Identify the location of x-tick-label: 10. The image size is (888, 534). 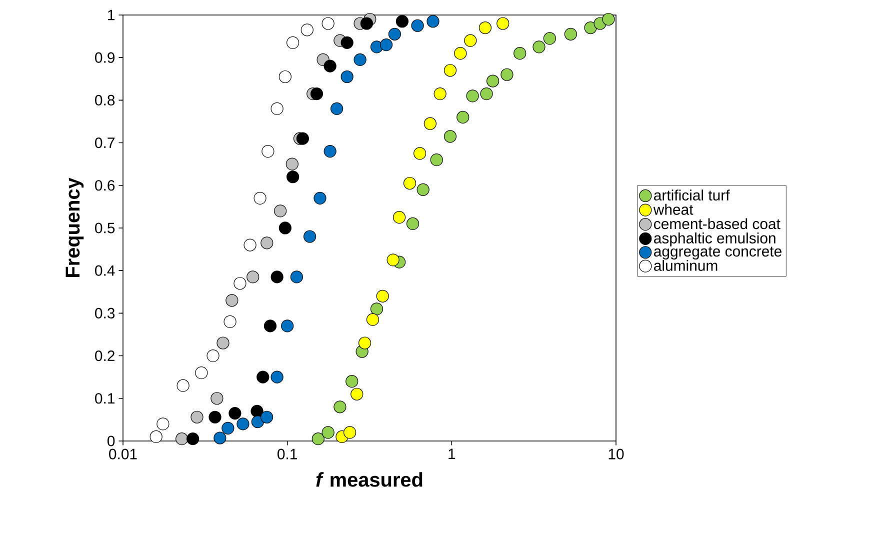
(616, 454).